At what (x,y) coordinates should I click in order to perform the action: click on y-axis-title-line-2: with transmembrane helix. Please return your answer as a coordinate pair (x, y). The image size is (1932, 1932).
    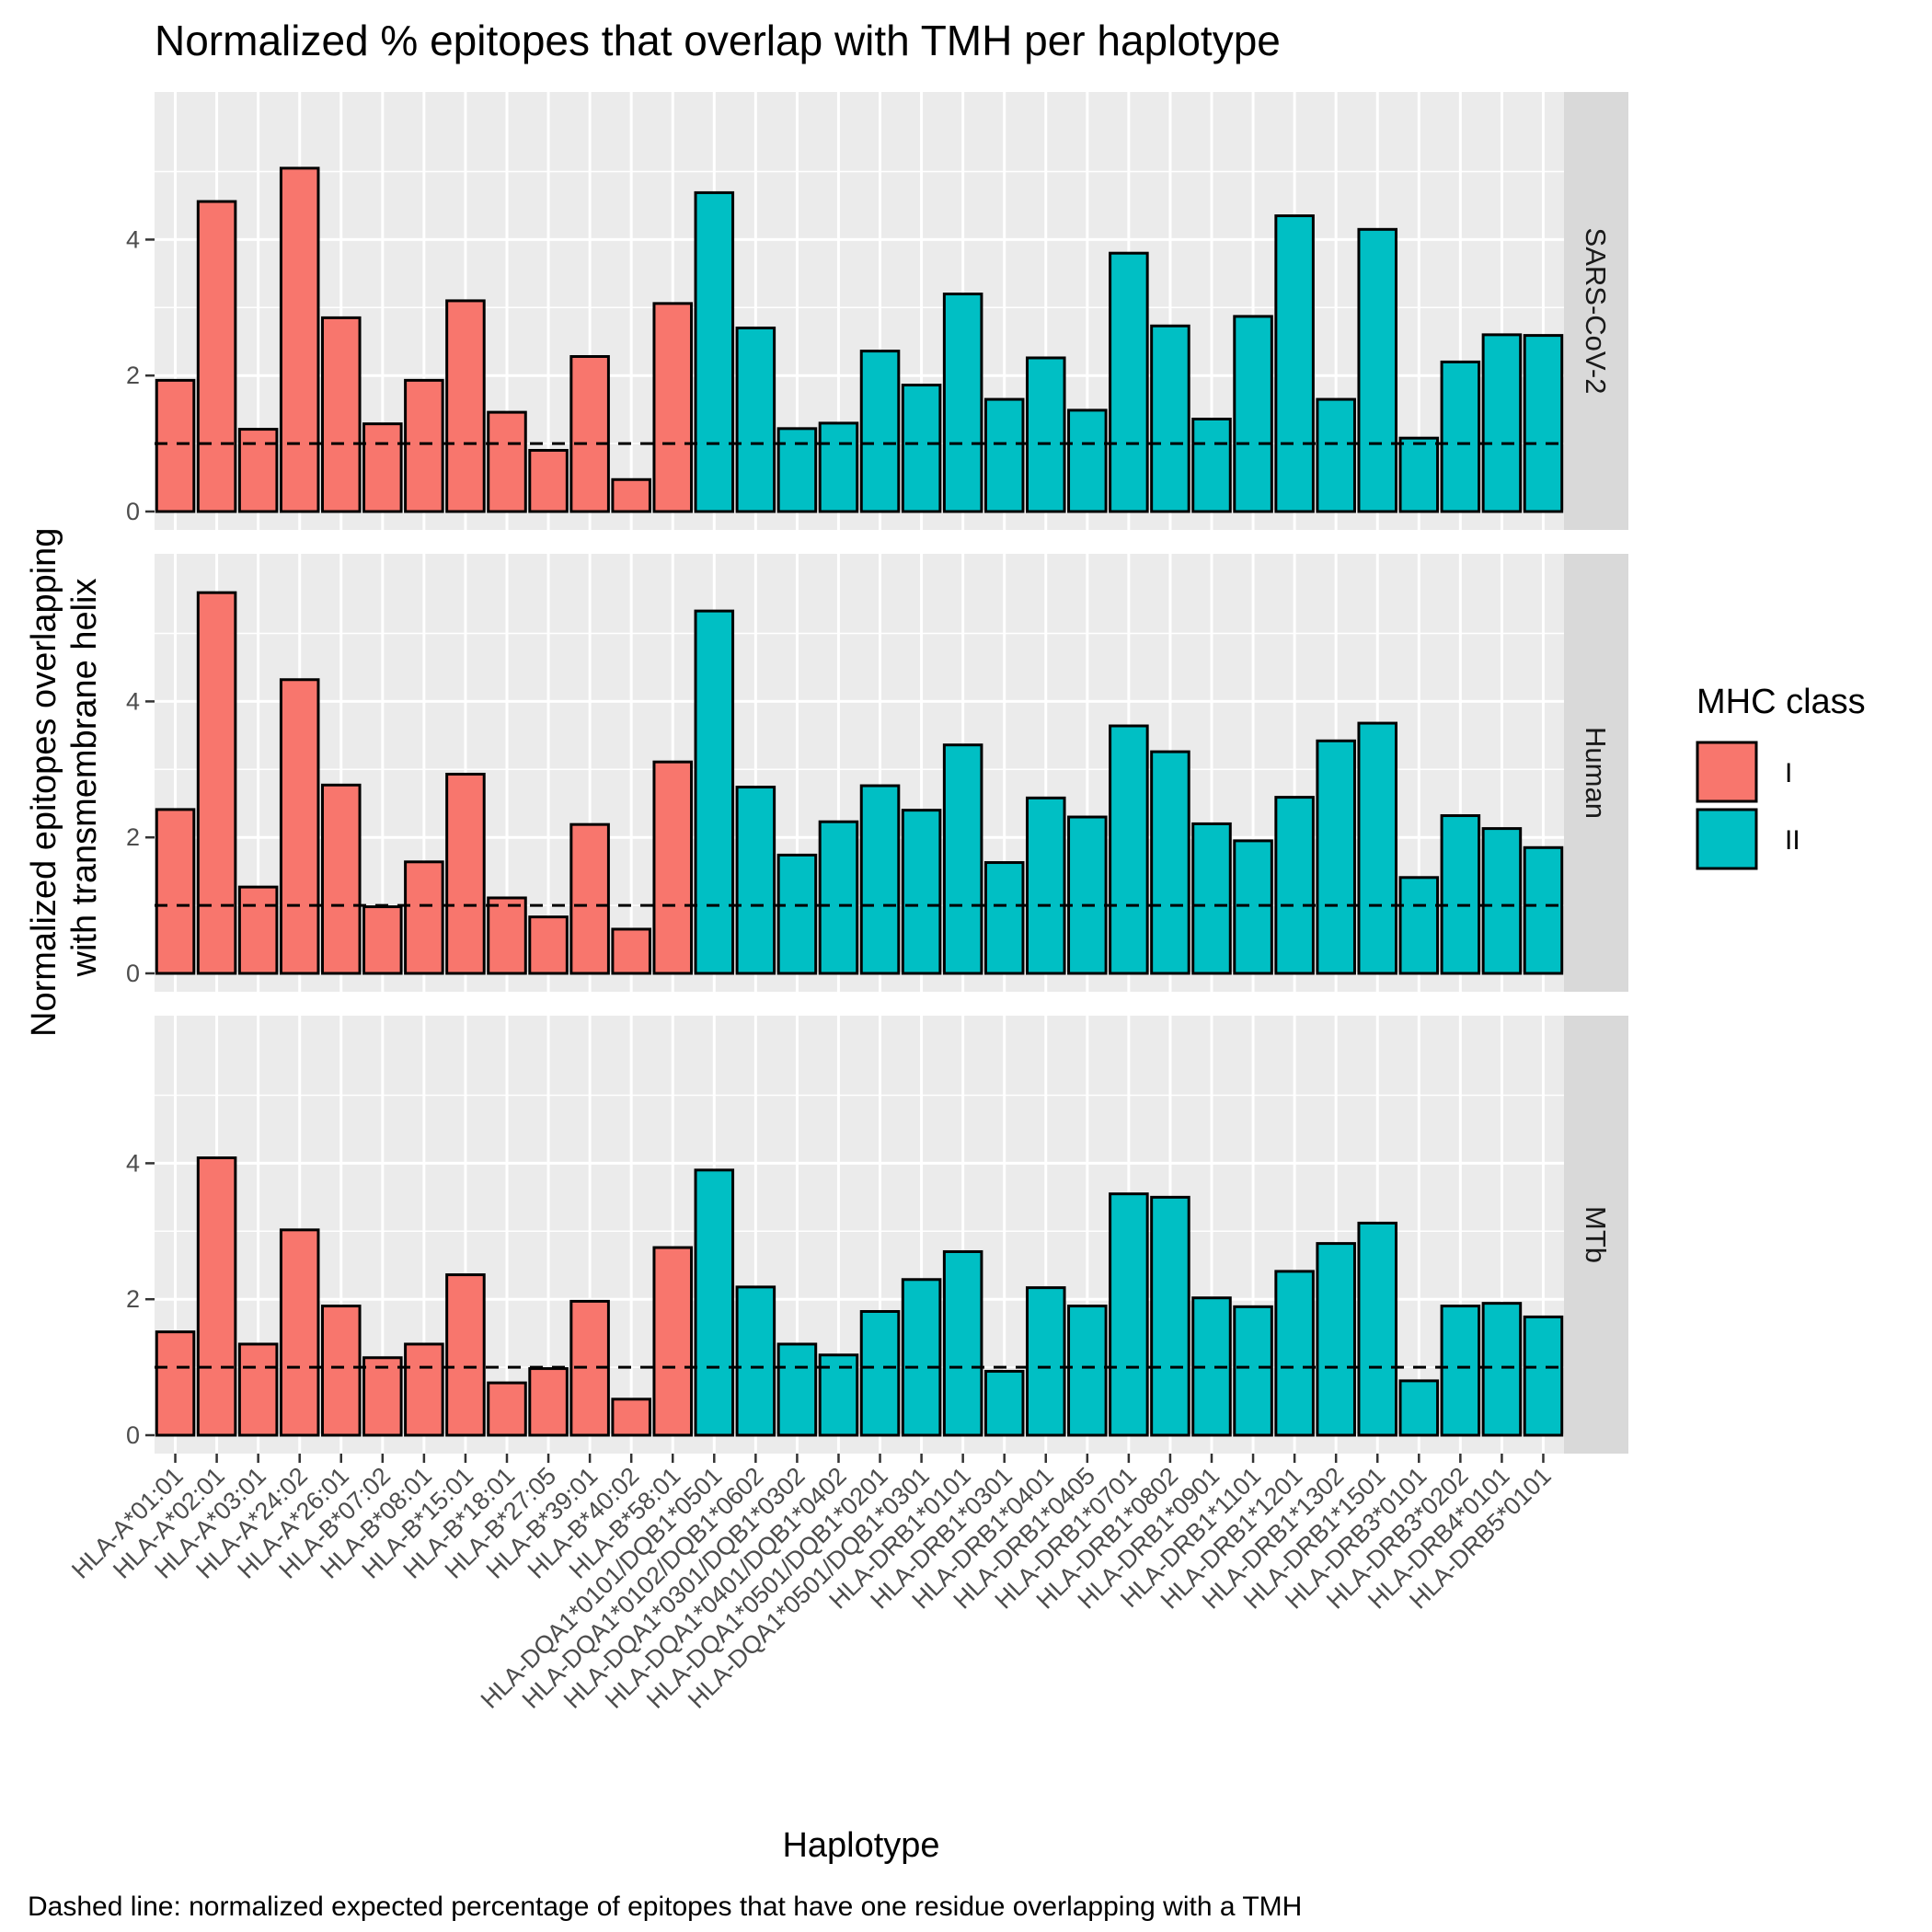
    Looking at the image, I should click on (84, 778).